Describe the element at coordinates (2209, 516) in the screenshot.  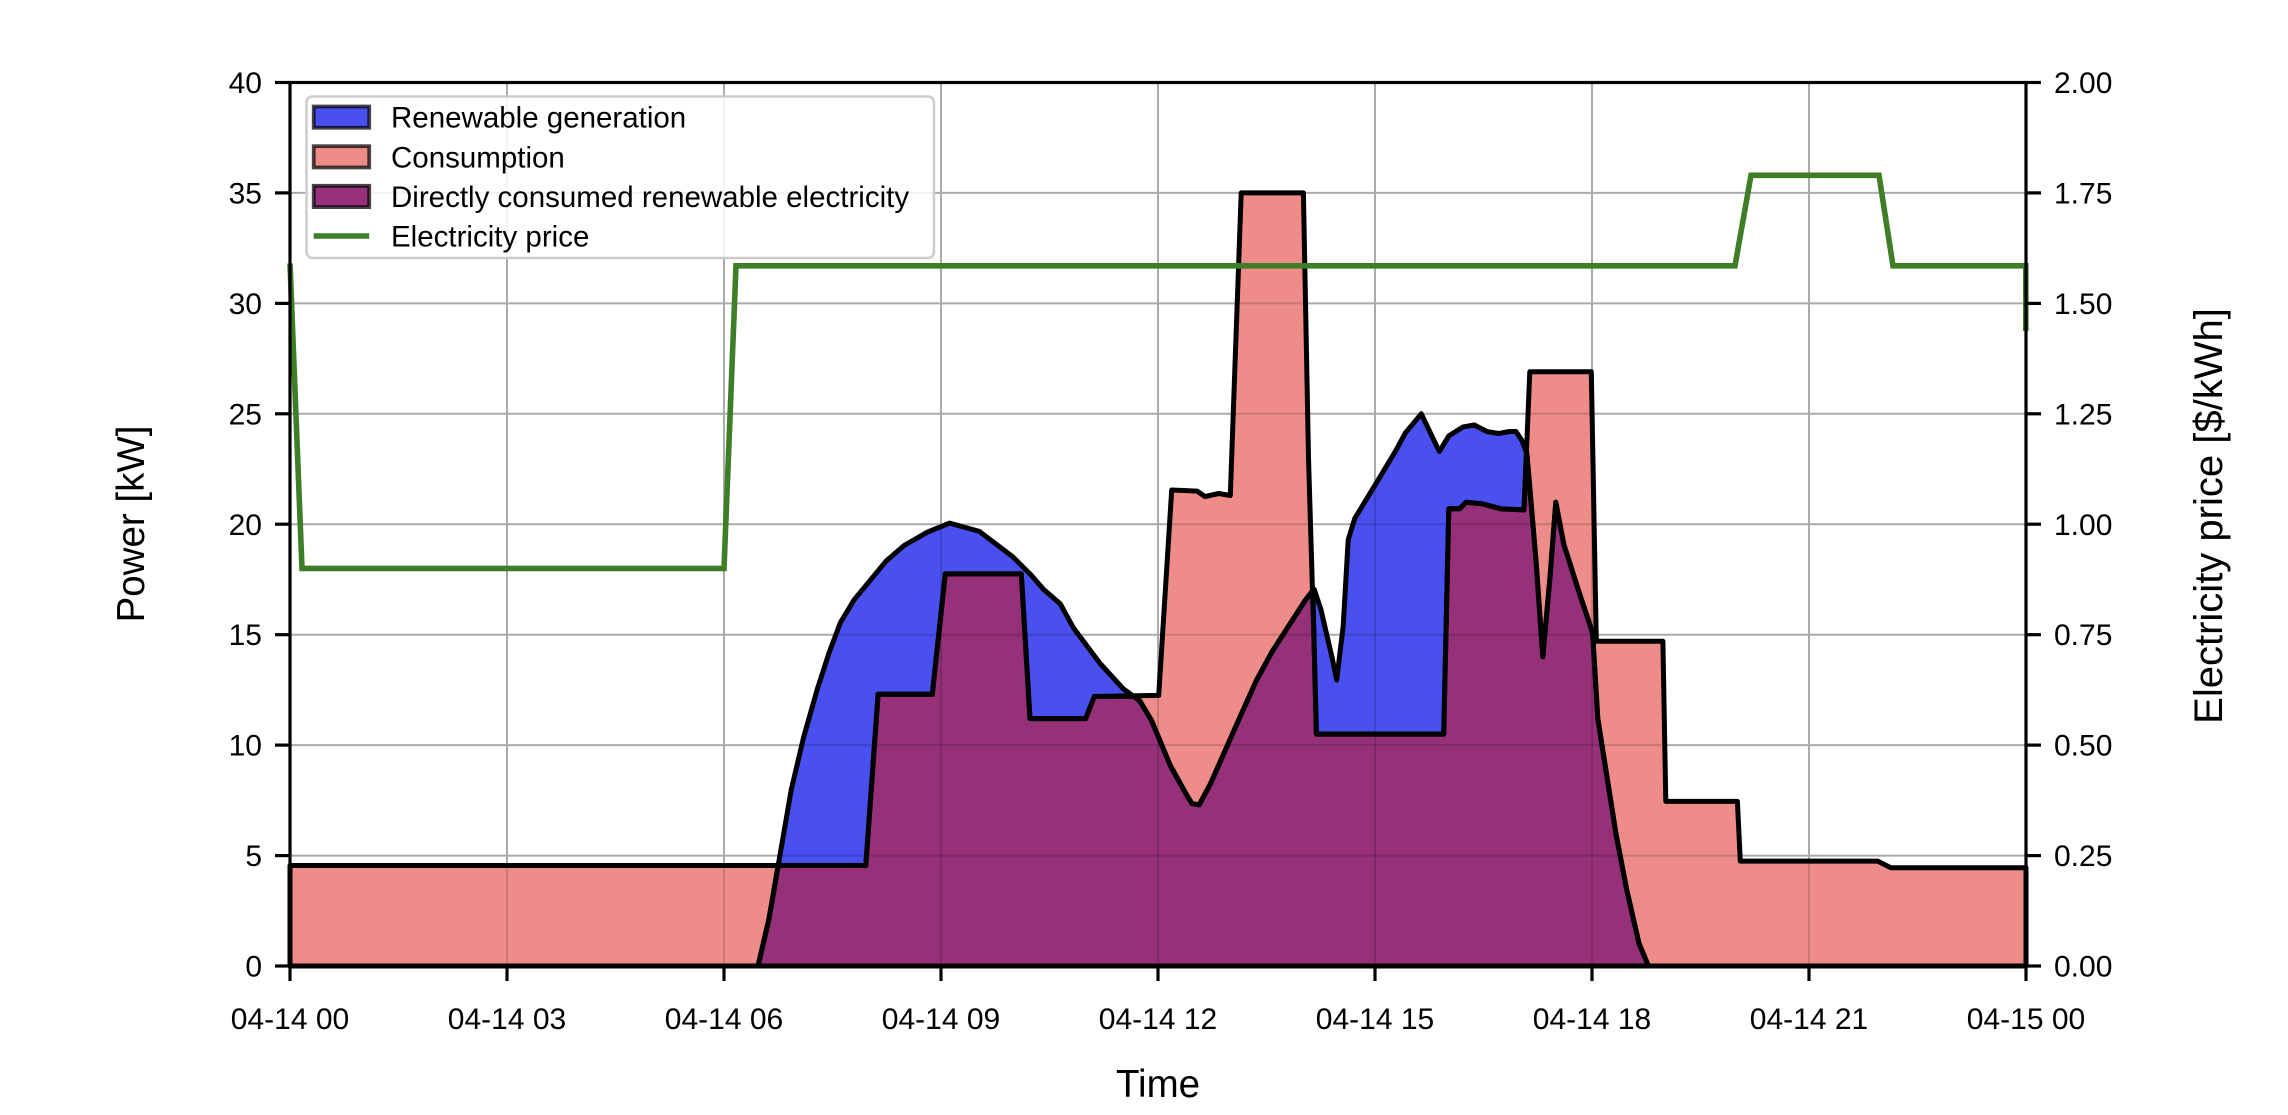
I see `svg-text: Electricity price [$/kWh]` at that location.